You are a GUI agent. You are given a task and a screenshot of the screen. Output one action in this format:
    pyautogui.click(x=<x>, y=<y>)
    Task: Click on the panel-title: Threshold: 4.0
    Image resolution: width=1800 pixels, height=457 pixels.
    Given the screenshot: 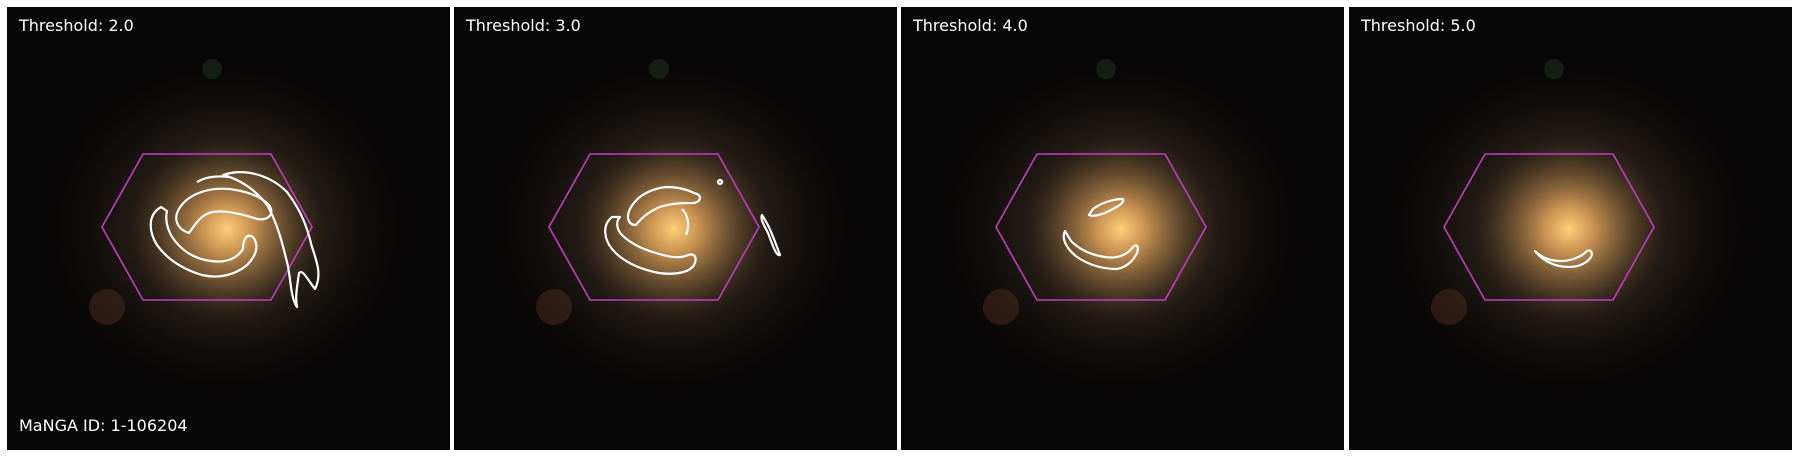 What is the action you would take?
    pyautogui.click(x=970, y=25)
    